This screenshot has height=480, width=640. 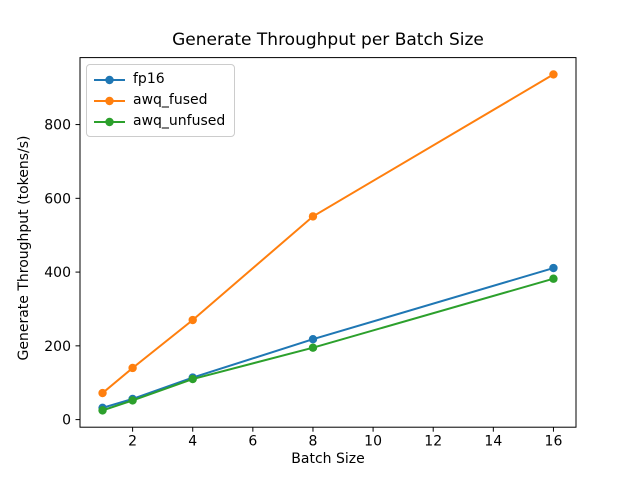 What do you see at coordinates (313, 442) in the screenshot?
I see `x-tick-label: 8` at bounding box center [313, 442].